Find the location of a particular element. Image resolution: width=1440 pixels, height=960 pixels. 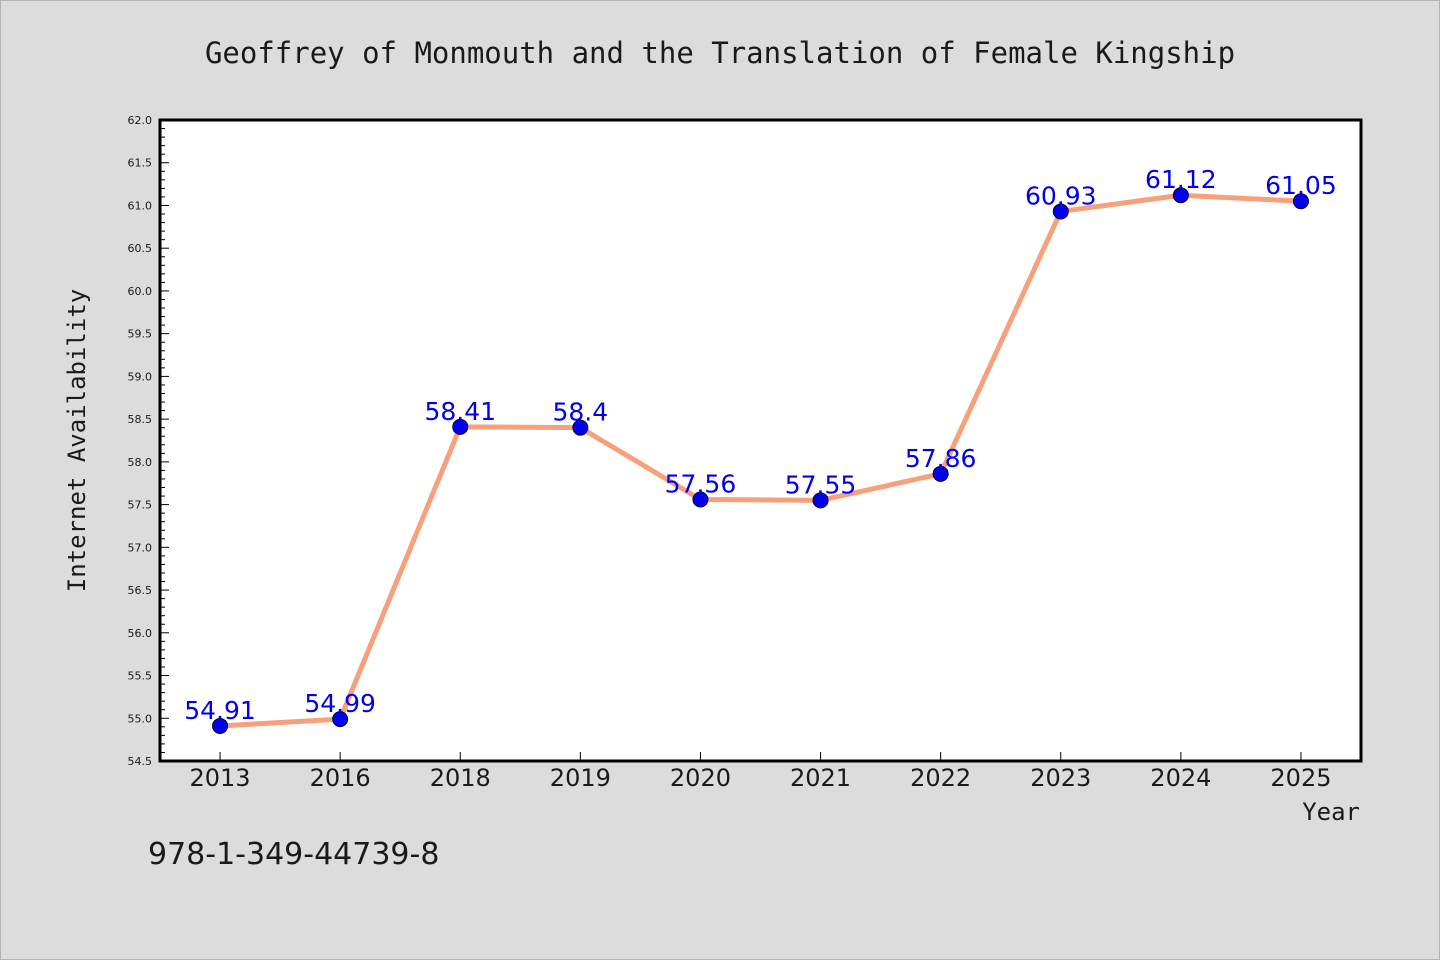

y-tick-label: 55.0 is located at coordinates (140, 718).